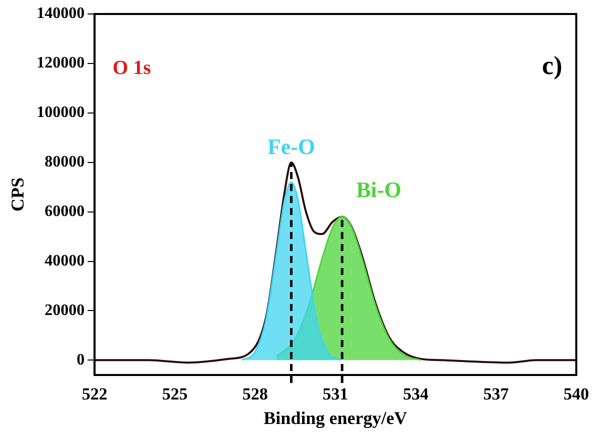  Describe the element at coordinates (415, 394) in the screenshot. I see `x-tick-label: 534` at that location.